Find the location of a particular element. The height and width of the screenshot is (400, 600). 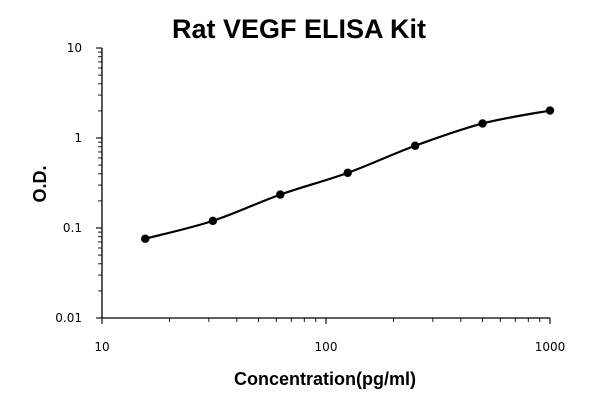

y-tick-label: 0.01 is located at coordinates (68, 318).